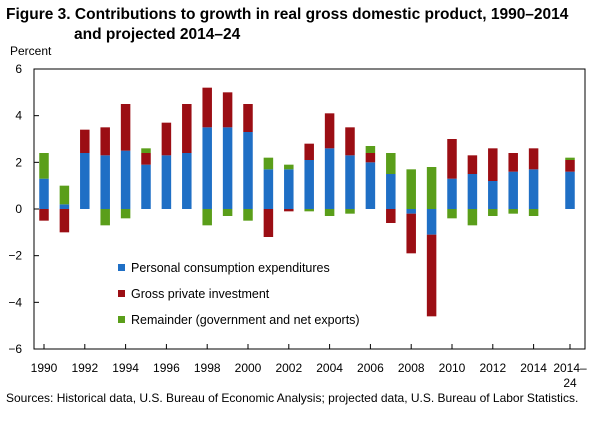 The image size is (599, 431). Describe the element at coordinates (533, 368) in the screenshot. I see `x-tick-label: 2014` at that location.